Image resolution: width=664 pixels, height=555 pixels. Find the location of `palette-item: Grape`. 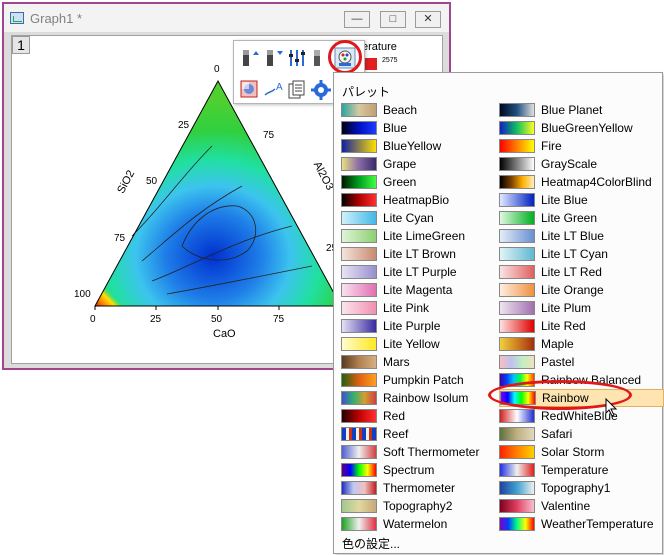

palette-item: Grape is located at coordinates (378, 164).